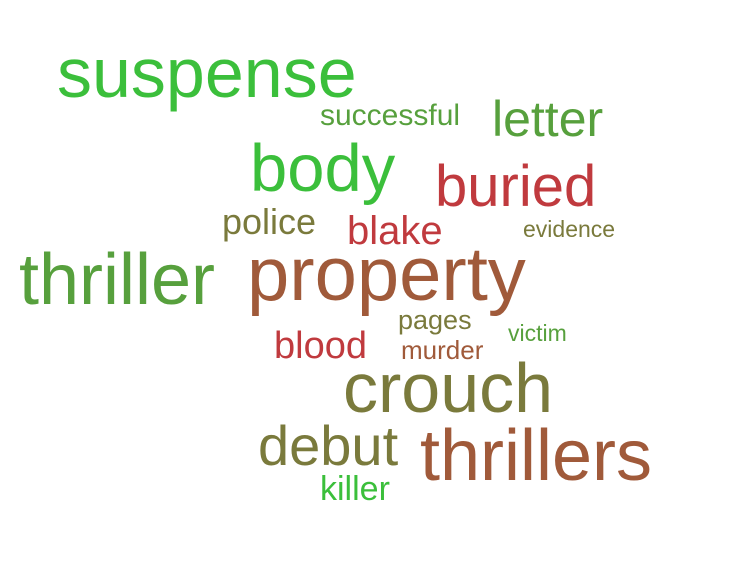  What do you see at coordinates (548, 119) in the screenshot?
I see `word-letter: letter` at bounding box center [548, 119].